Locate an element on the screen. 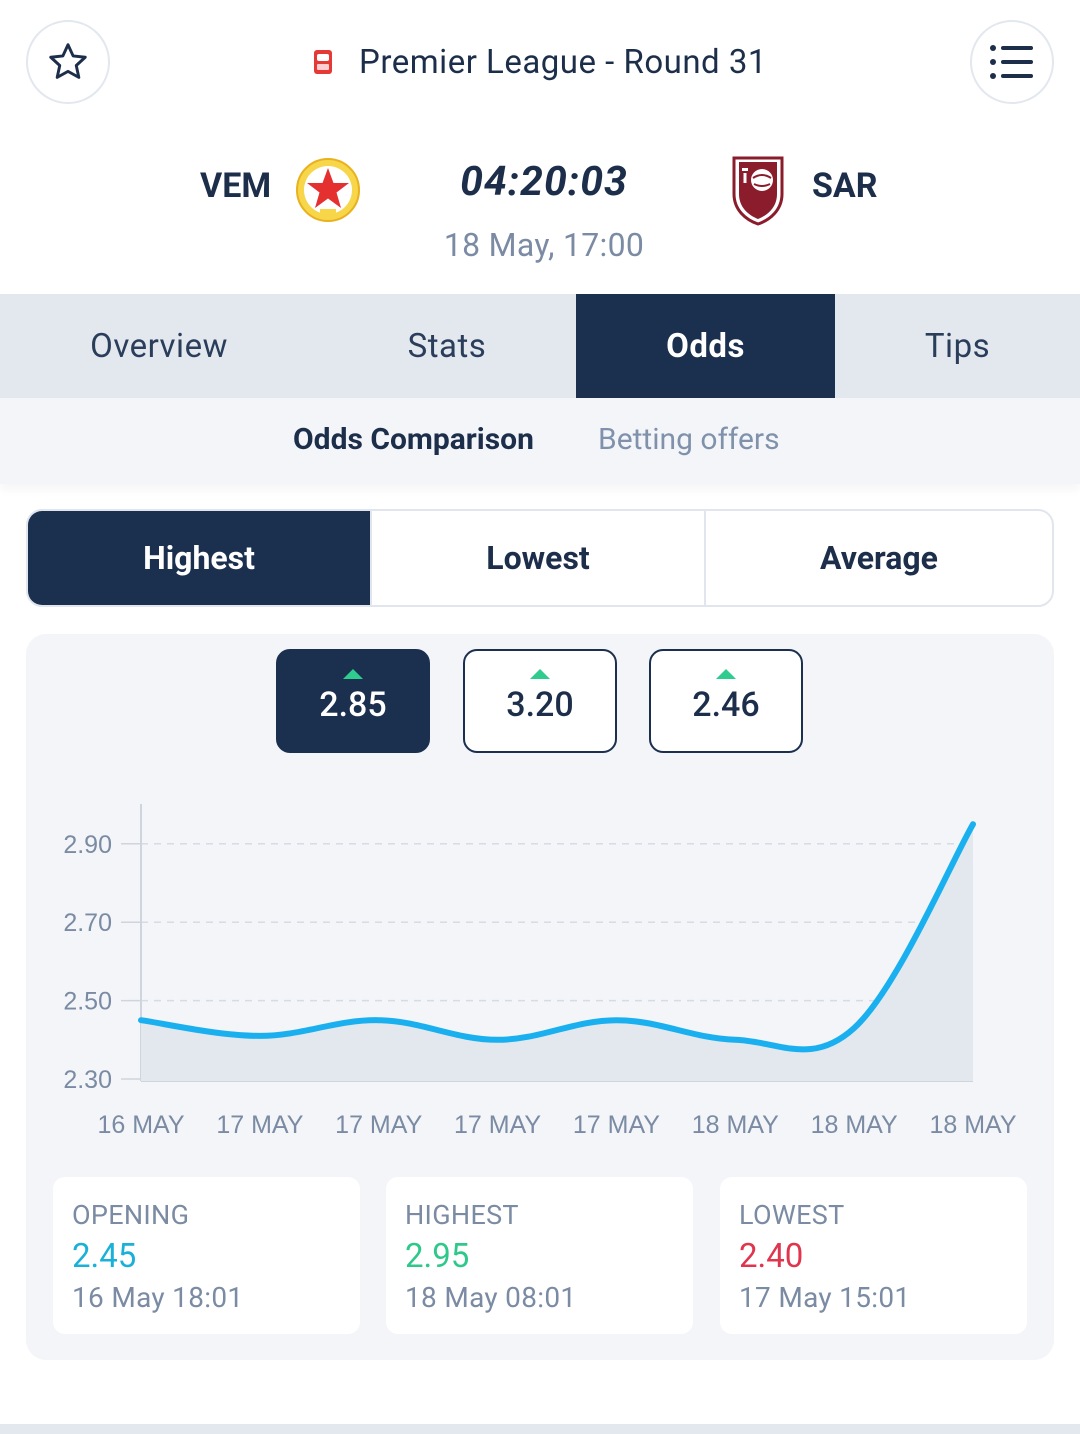  odds-draw-button: 3.20 is located at coordinates (540, 701).